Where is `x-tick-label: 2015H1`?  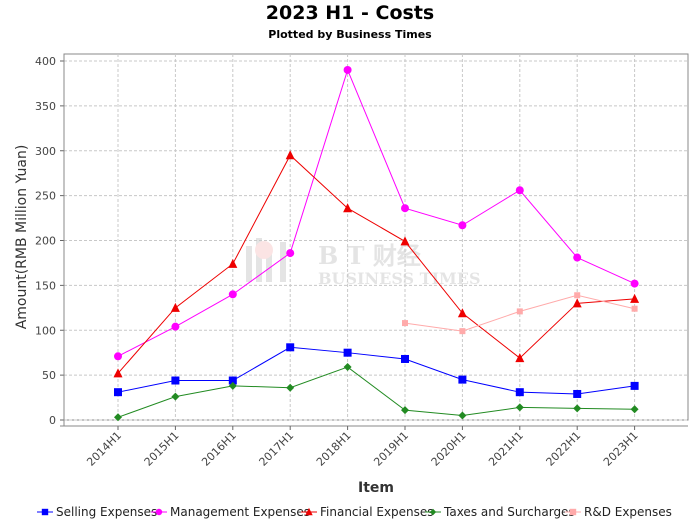
x-tick-label: 2015H1 is located at coordinates (162, 449).